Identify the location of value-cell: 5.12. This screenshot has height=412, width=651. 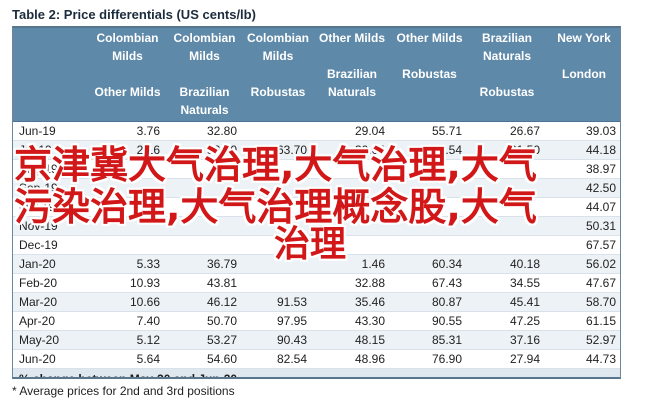
(127, 340).